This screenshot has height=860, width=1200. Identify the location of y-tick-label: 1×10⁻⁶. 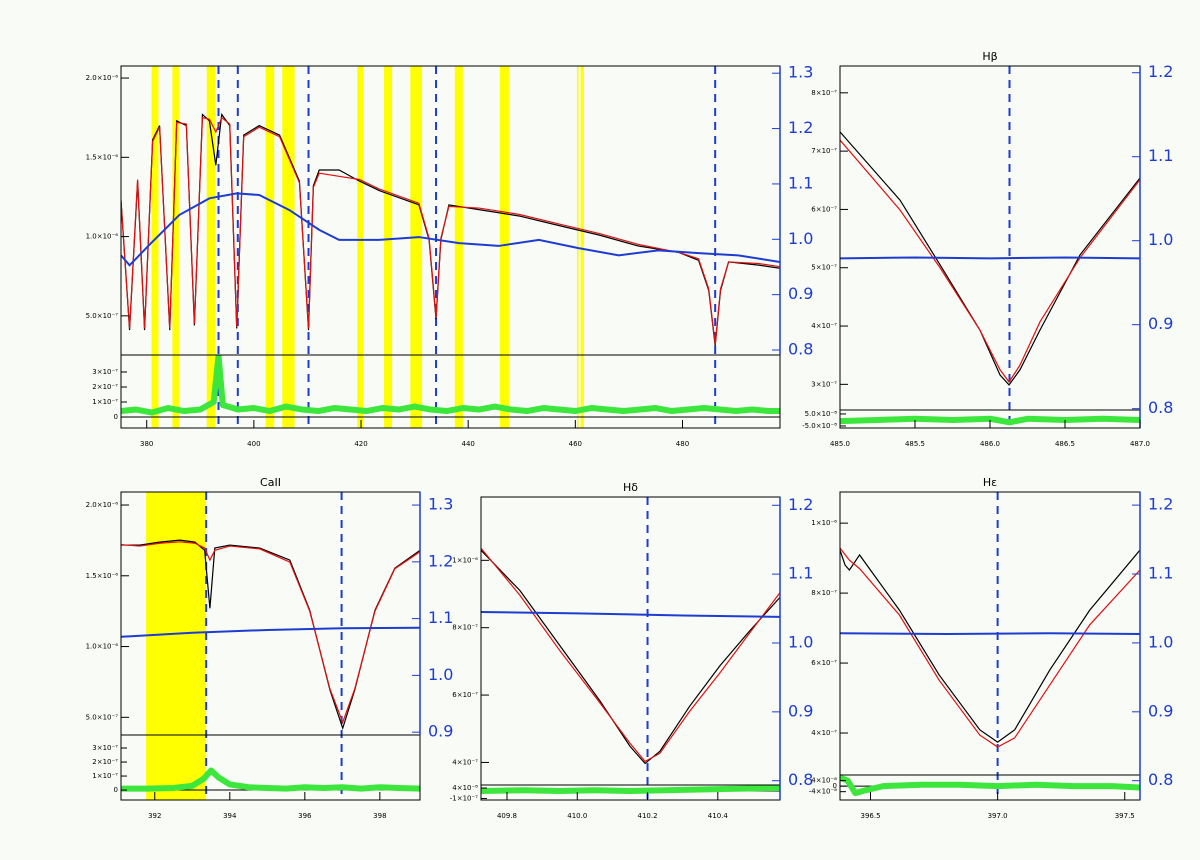
(824, 523).